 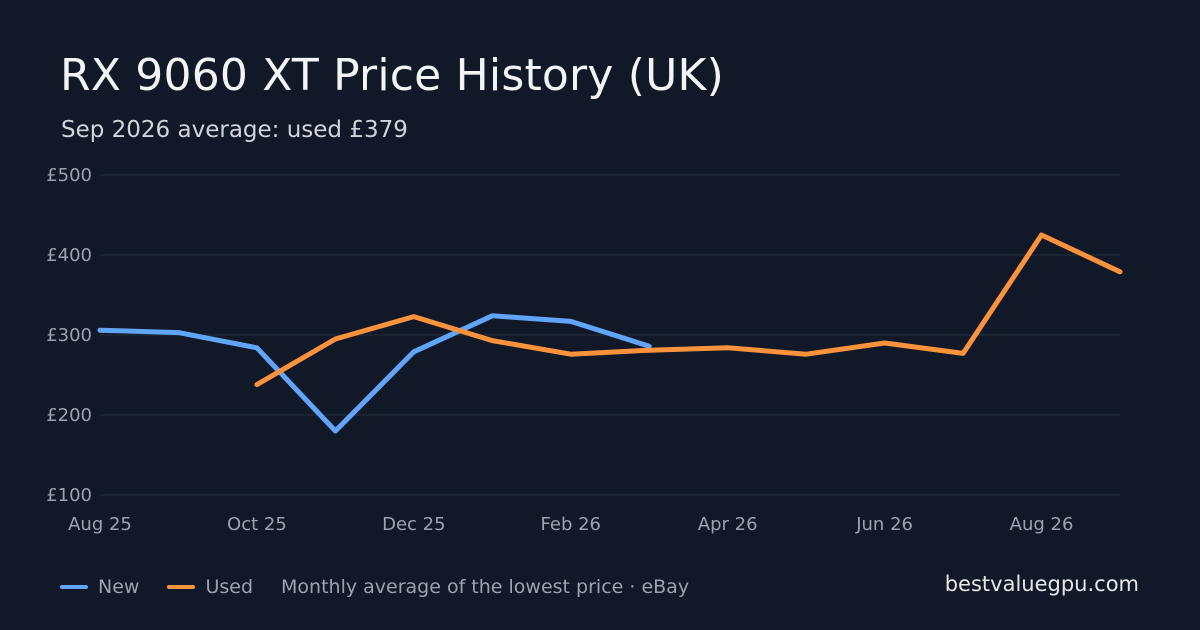 What do you see at coordinates (392, 75) in the screenshot?
I see `chart-title: RX 9060 XT Price History (UK)` at bounding box center [392, 75].